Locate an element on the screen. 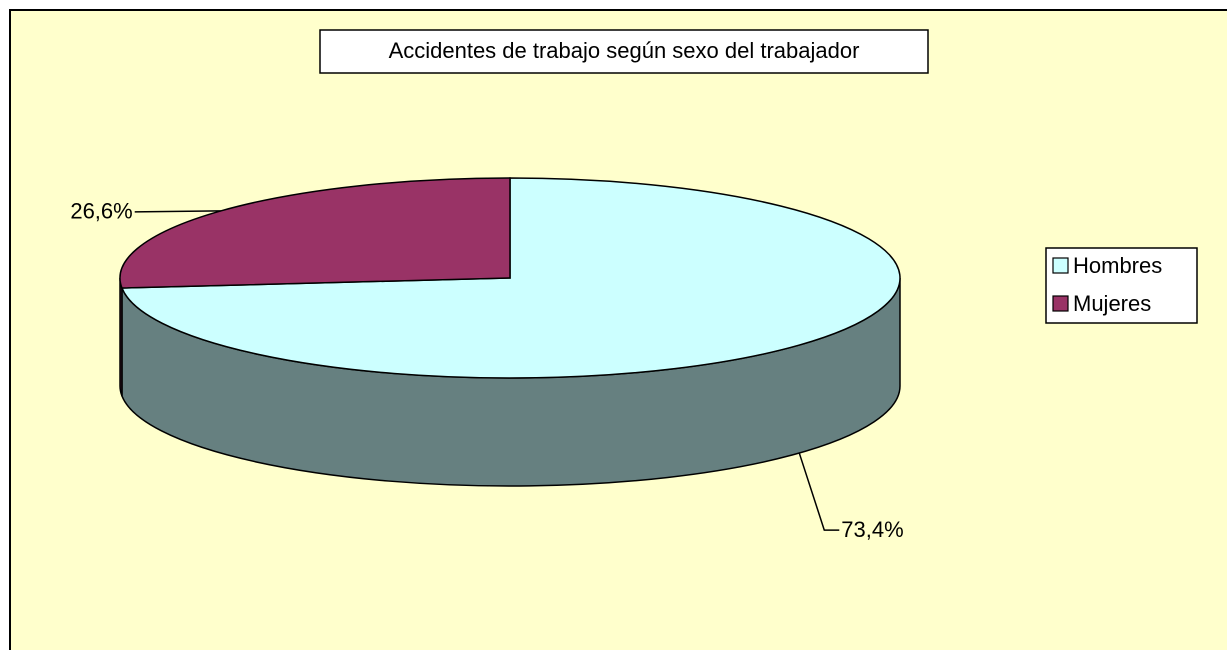 The width and height of the screenshot is (1227, 650). title-box is located at coordinates (624, 51).